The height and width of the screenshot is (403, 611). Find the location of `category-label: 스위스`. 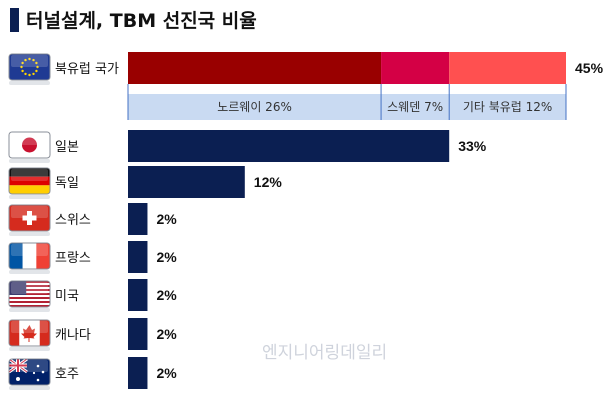

category-label: 스위스 is located at coordinates (73, 220).